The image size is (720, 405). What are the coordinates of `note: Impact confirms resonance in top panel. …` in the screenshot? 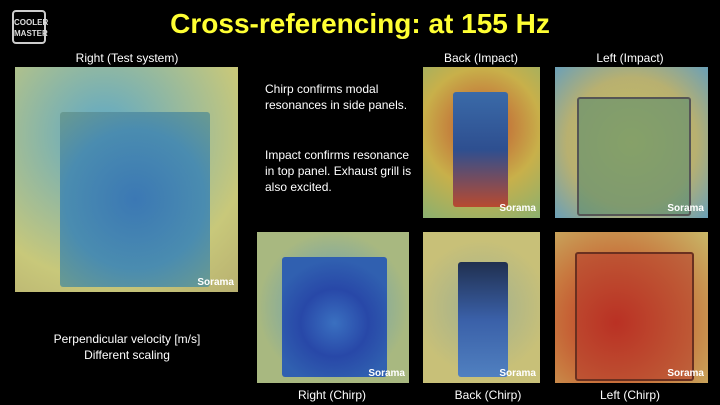 It's located at (338, 171).